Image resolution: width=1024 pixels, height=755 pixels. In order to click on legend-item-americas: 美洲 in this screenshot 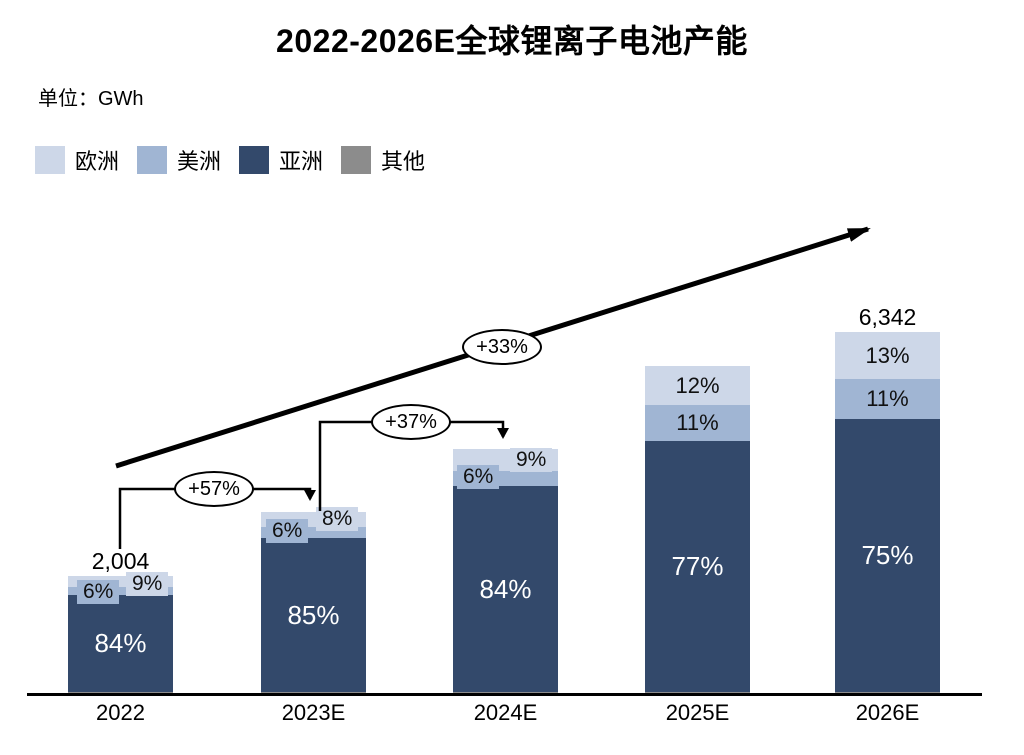, I will do `click(179, 160)`.